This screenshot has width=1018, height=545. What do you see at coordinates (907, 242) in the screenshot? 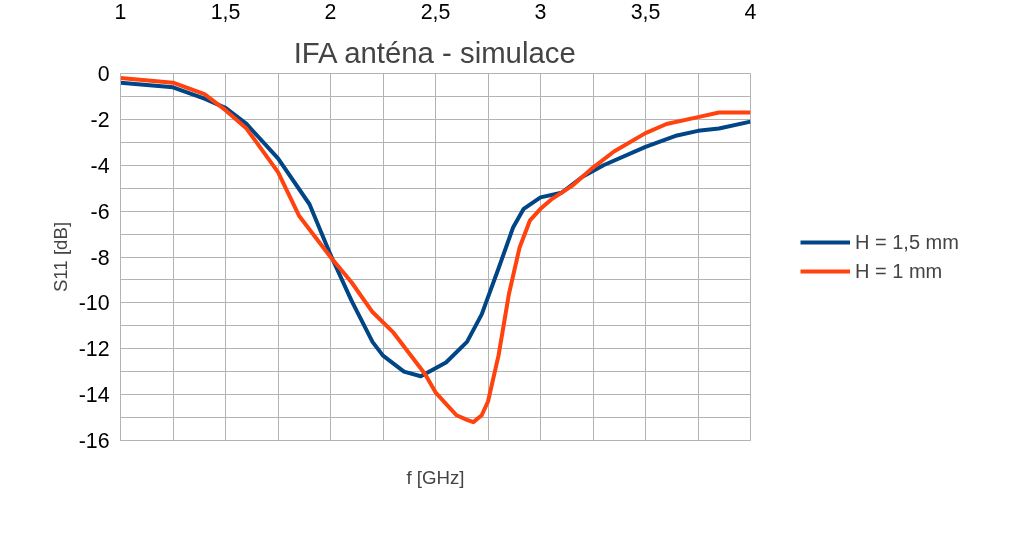
I see `legend-label: H = 1,5 mm` at bounding box center [907, 242].